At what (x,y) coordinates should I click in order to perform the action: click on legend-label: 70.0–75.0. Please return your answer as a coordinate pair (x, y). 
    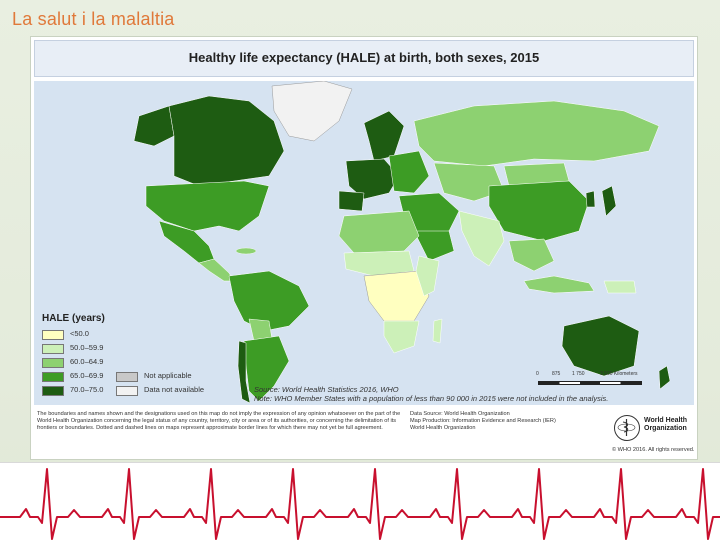
    Looking at the image, I should click on (87, 389).